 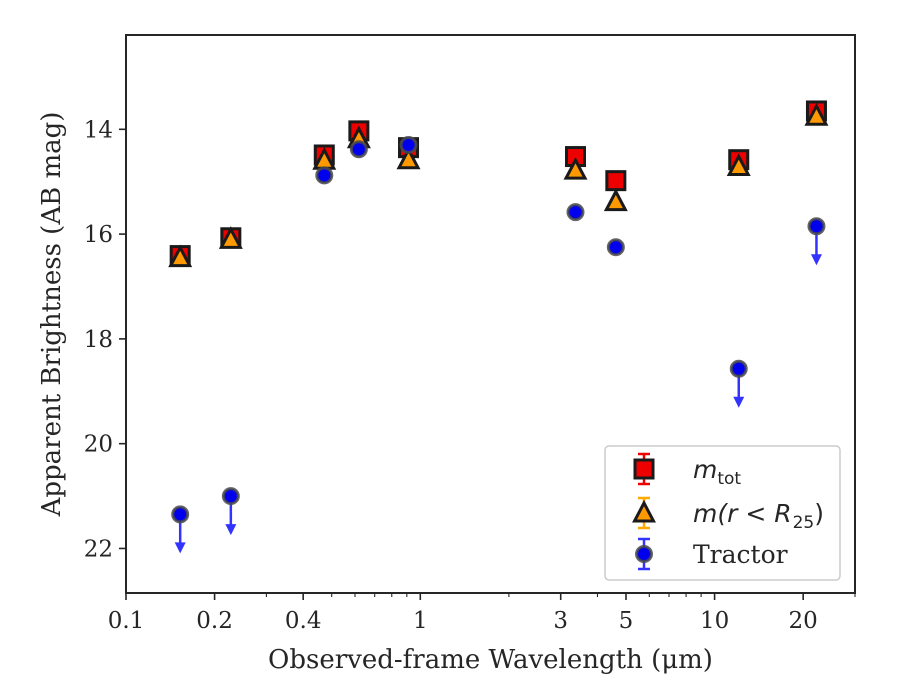 I want to click on legend: mtot m(r < R25) Tractor, so click(x=722, y=513).